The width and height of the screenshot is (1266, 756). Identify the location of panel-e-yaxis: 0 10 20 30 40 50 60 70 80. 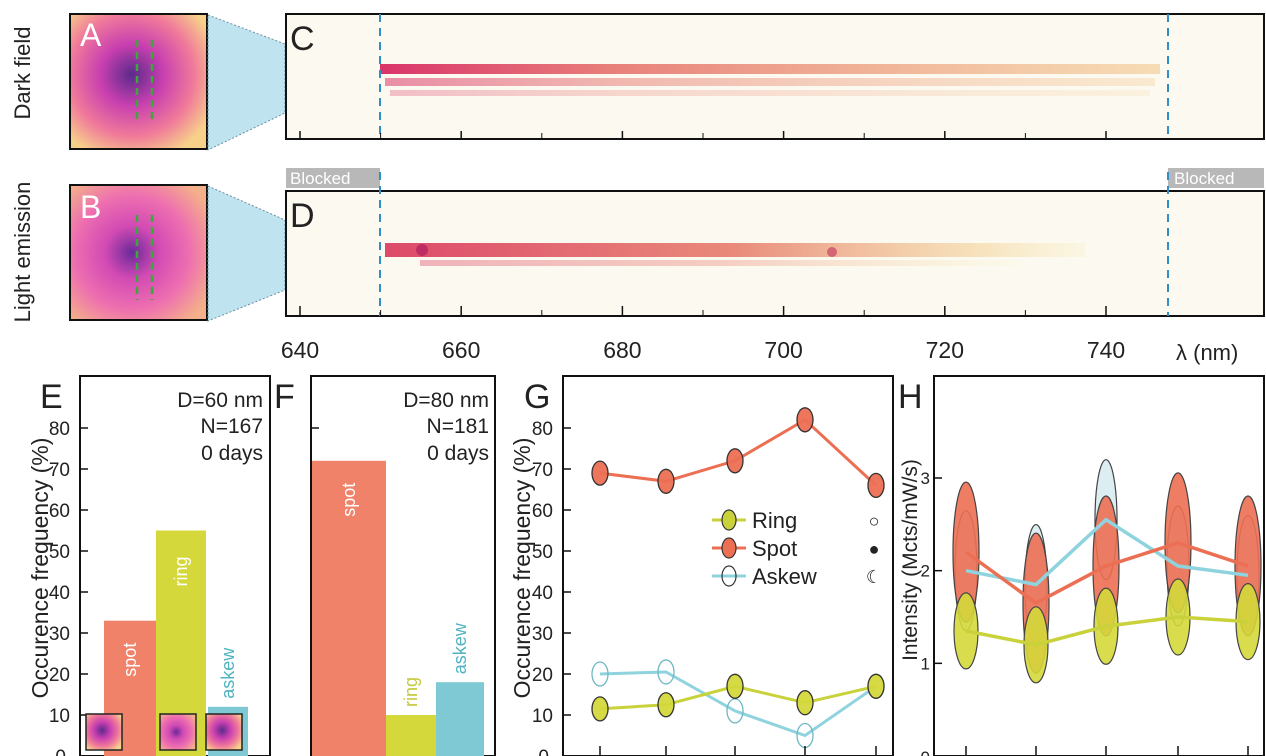
(68, 587).